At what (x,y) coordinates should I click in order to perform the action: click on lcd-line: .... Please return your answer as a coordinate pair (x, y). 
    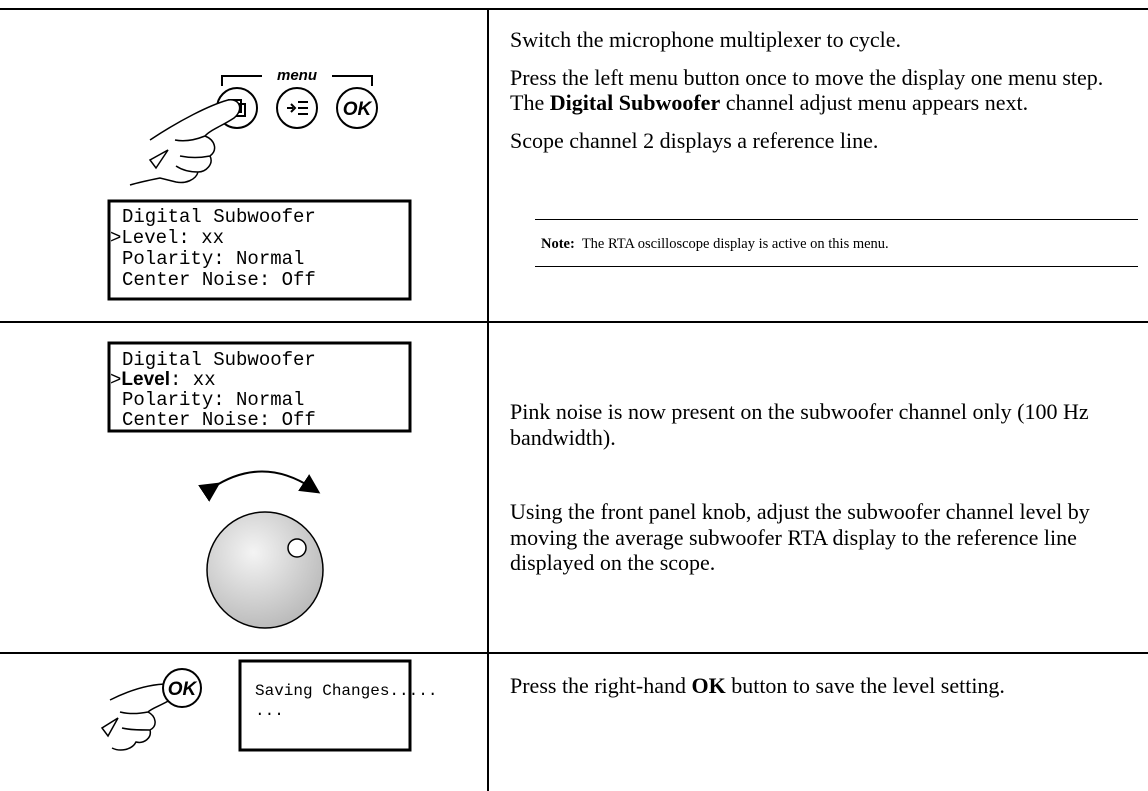
    Looking at the image, I should click on (269, 711).